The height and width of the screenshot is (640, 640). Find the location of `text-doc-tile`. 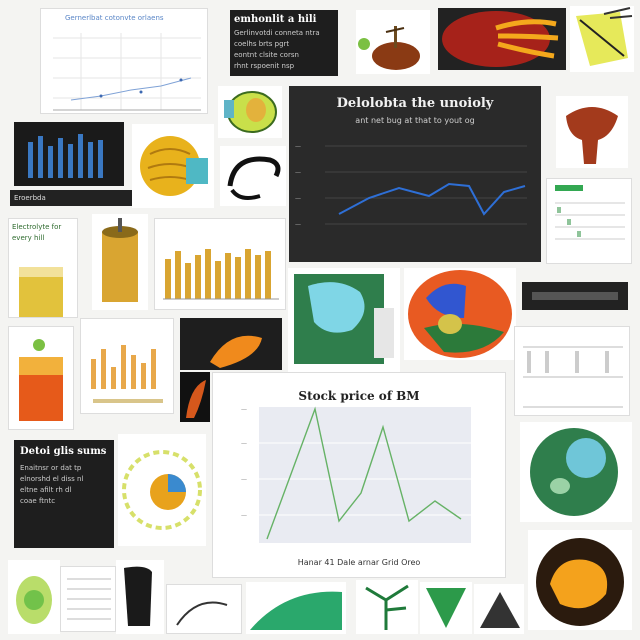

text-doc-tile is located at coordinates (88, 599).